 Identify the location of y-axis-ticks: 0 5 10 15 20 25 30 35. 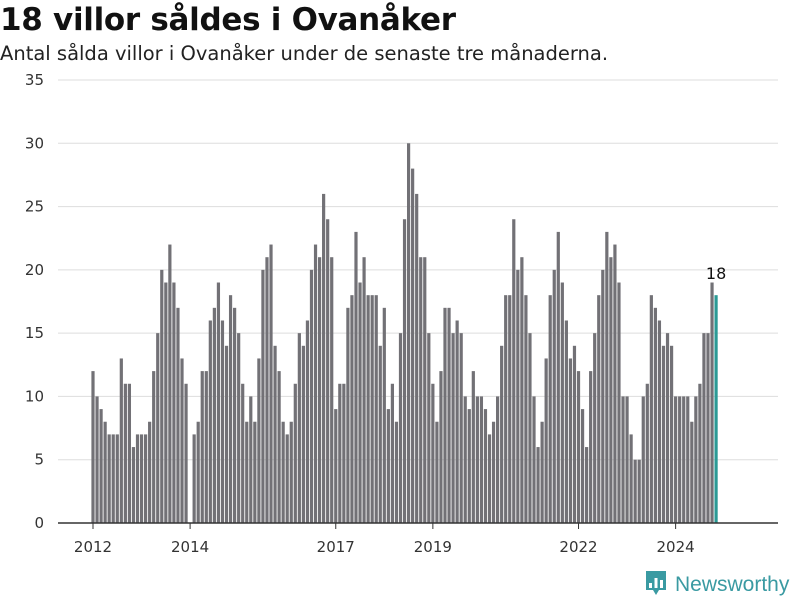
(34, 301).